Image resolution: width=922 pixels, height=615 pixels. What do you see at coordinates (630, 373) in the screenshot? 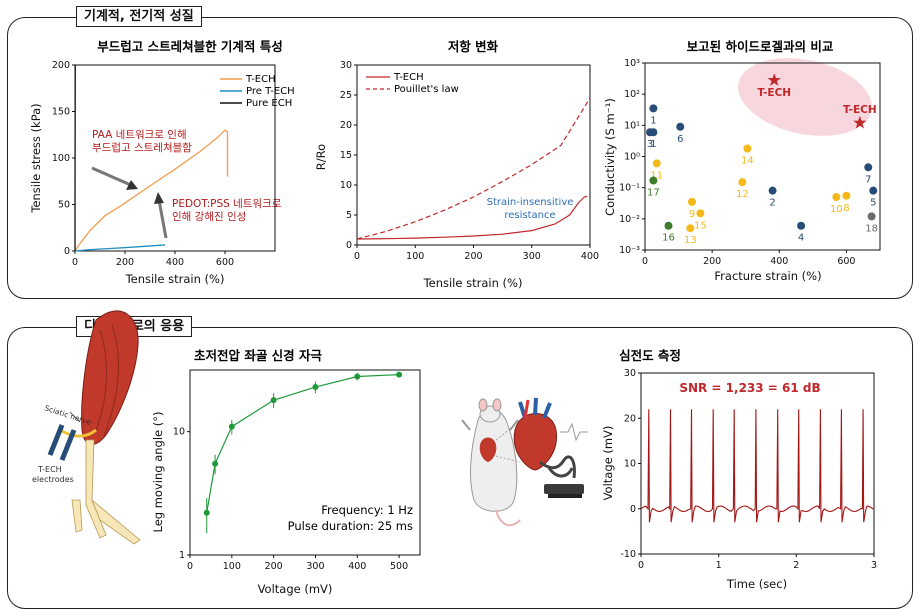
I see `chart5-ytick-label-4: 30` at bounding box center [630, 373].